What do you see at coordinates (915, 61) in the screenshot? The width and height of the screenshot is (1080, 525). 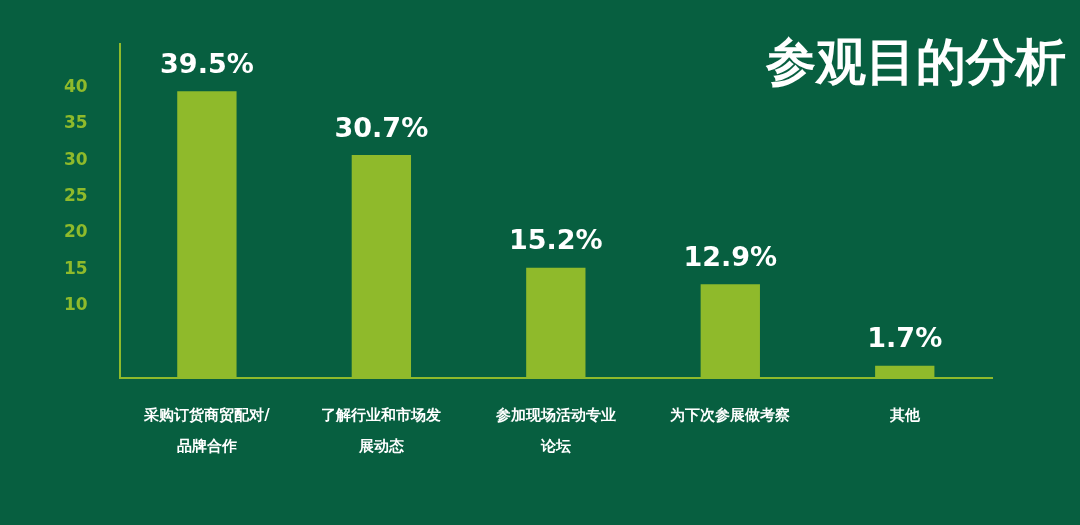 I see `chart-title: 参观目的分析` at bounding box center [915, 61].